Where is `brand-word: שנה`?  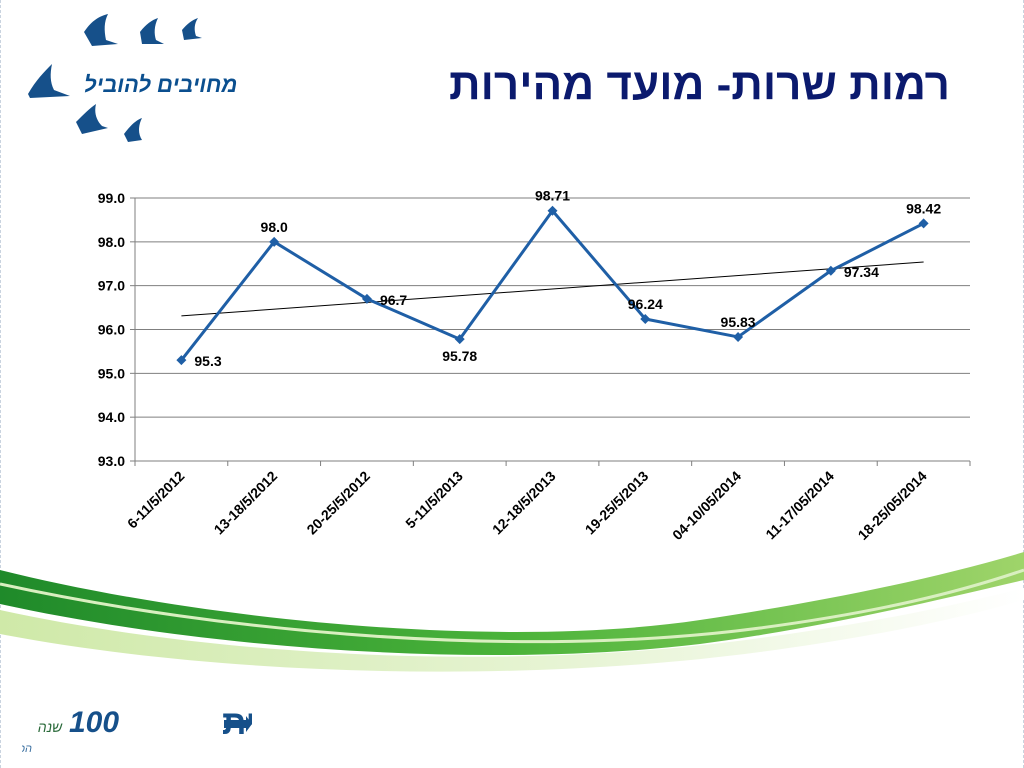
brand-word: שנה is located at coordinates (50, 727).